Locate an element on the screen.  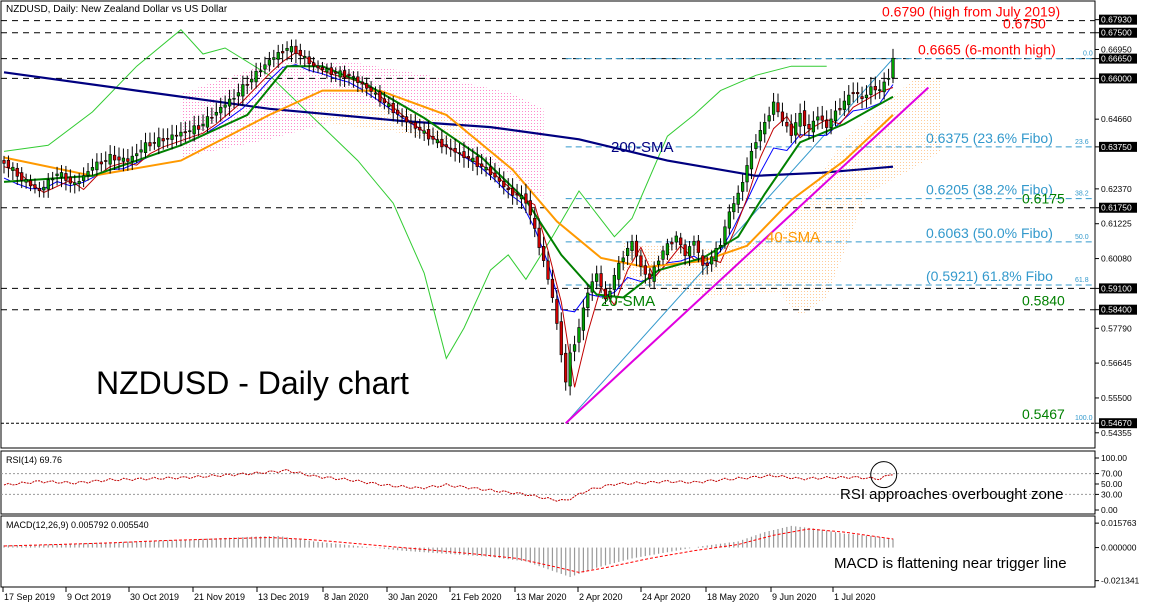
price-tick-label-15: 0.55500 is located at coordinates (1116, 398).